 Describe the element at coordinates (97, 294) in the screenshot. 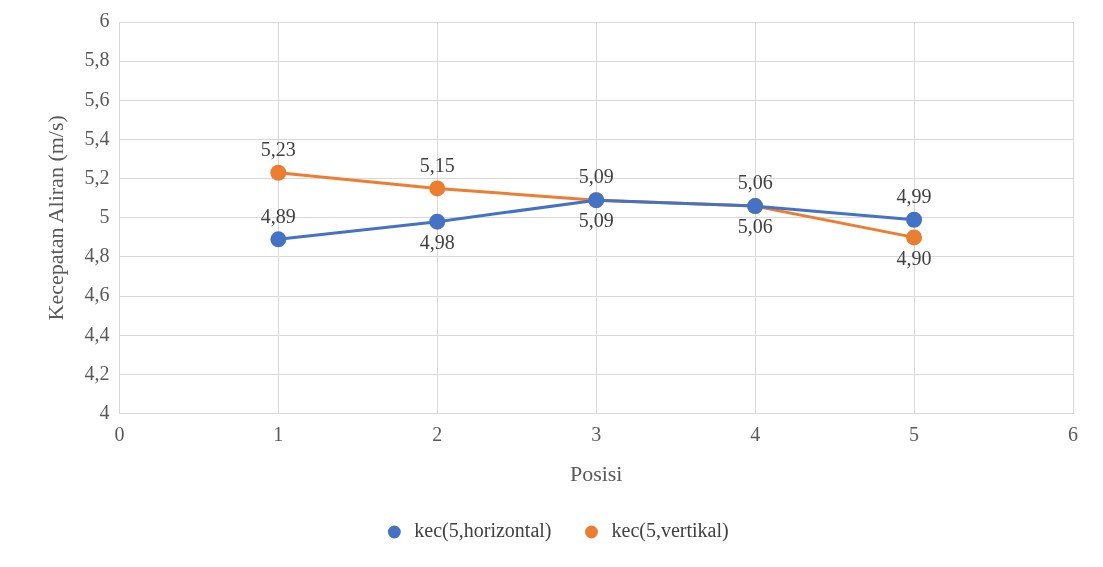

I see `y-tick-label: 4,6` at that location.